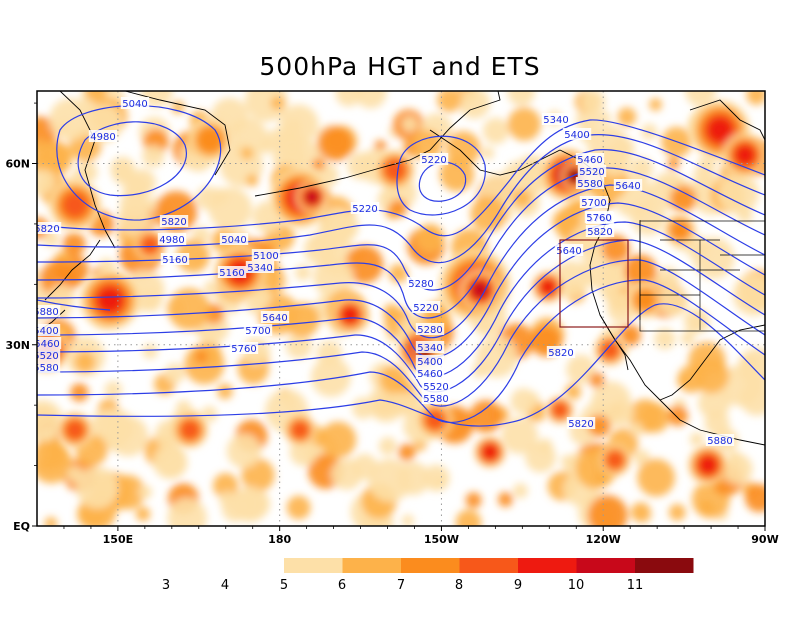  Describe the element at coordinates (603, 539) in the screenshot. I see `x-tick-label: 120W` at that location.